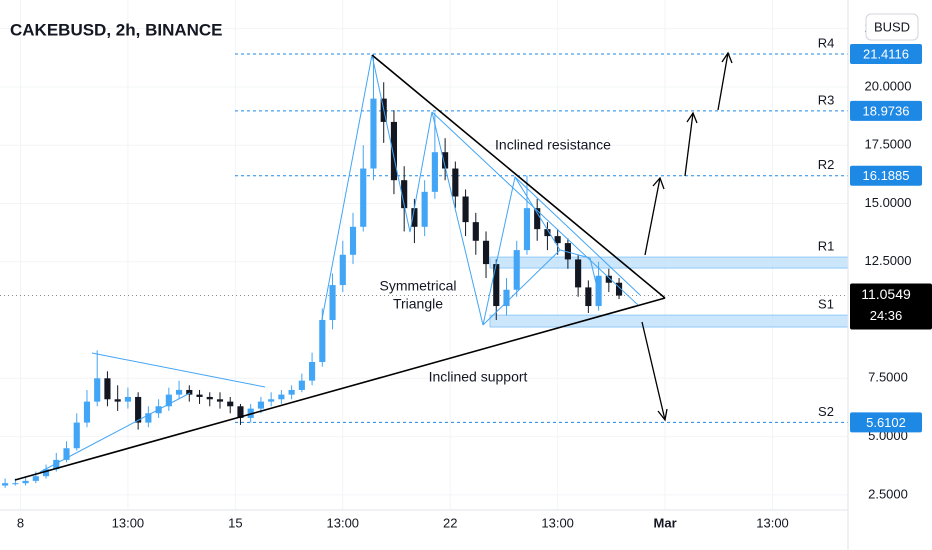  What do you see at coordinates (478, 377) in the screenshot?
I see `annotation: Inclined support` at bounding box center [478, 377].